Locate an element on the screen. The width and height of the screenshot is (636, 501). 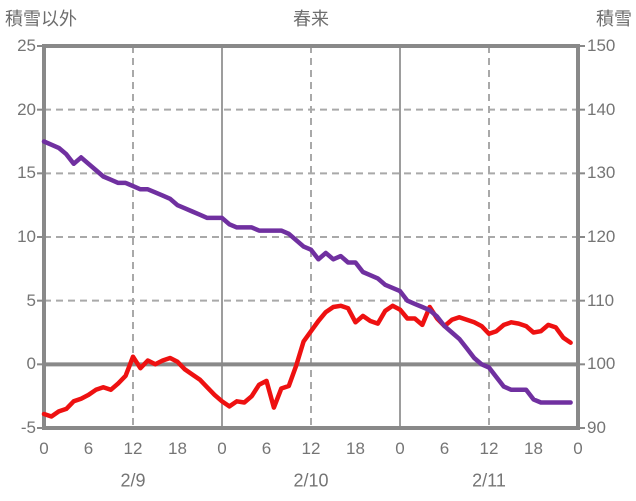
x-date-label: 2/10 is located at coordinates (311, 480).